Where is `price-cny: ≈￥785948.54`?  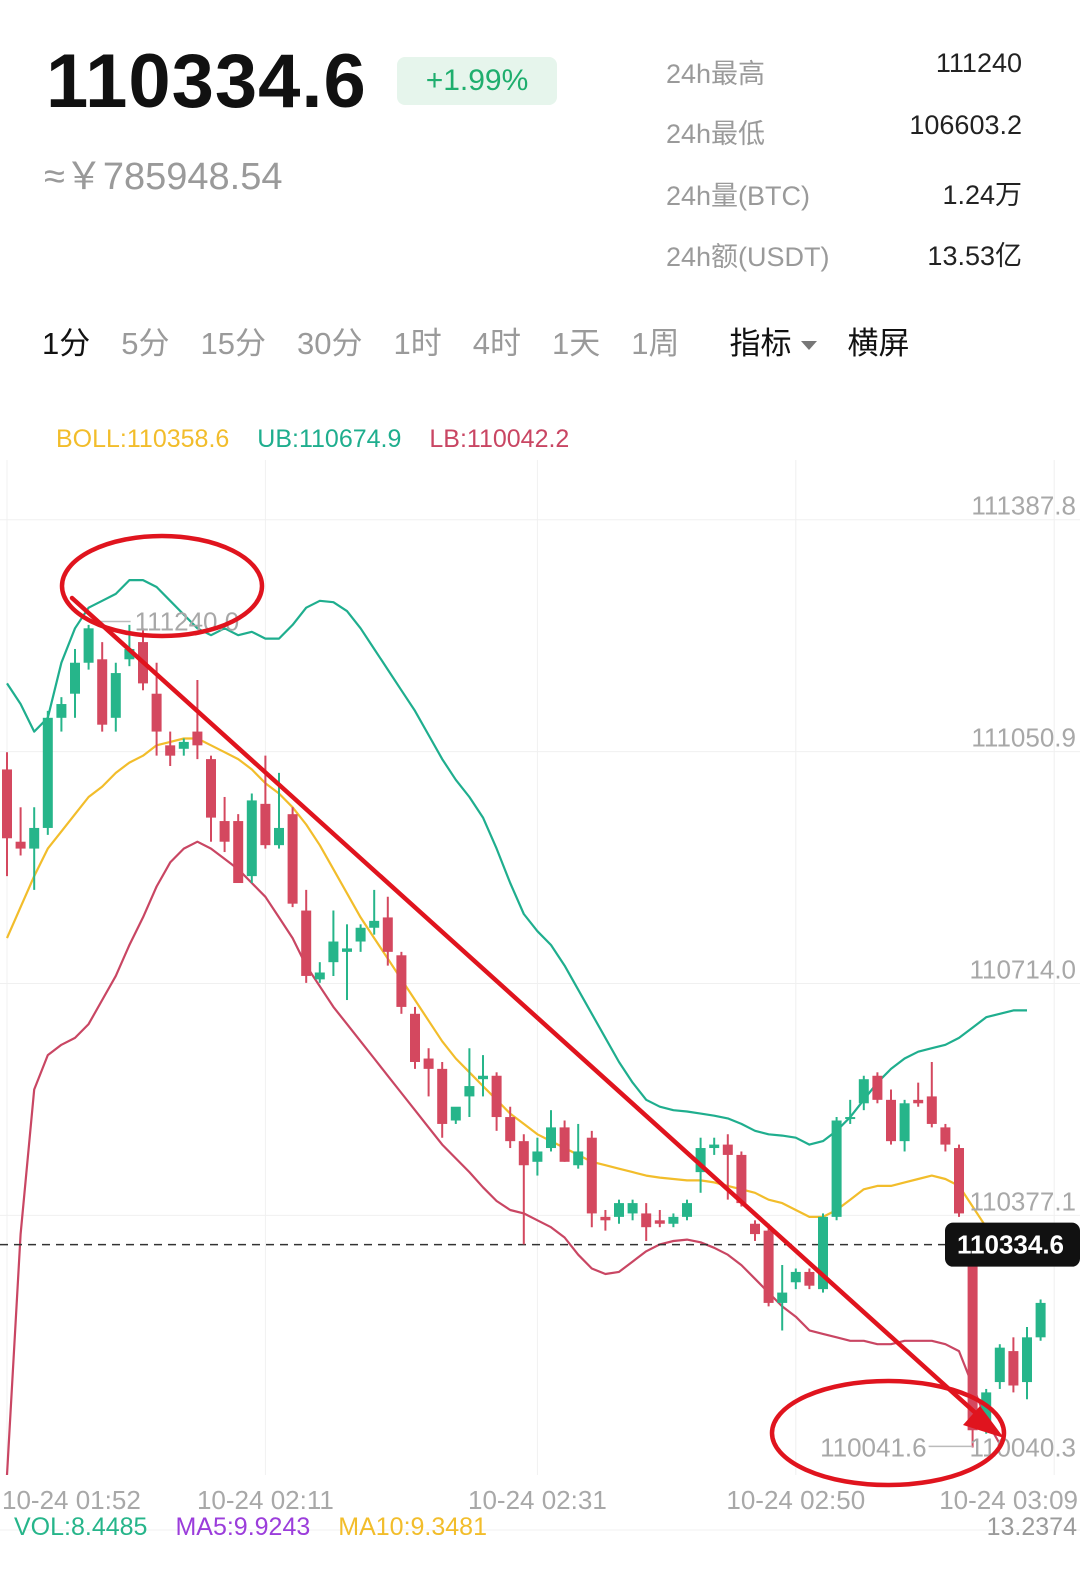 price-cny: ≈￥785948.54 is located at coordinates (163, 177).